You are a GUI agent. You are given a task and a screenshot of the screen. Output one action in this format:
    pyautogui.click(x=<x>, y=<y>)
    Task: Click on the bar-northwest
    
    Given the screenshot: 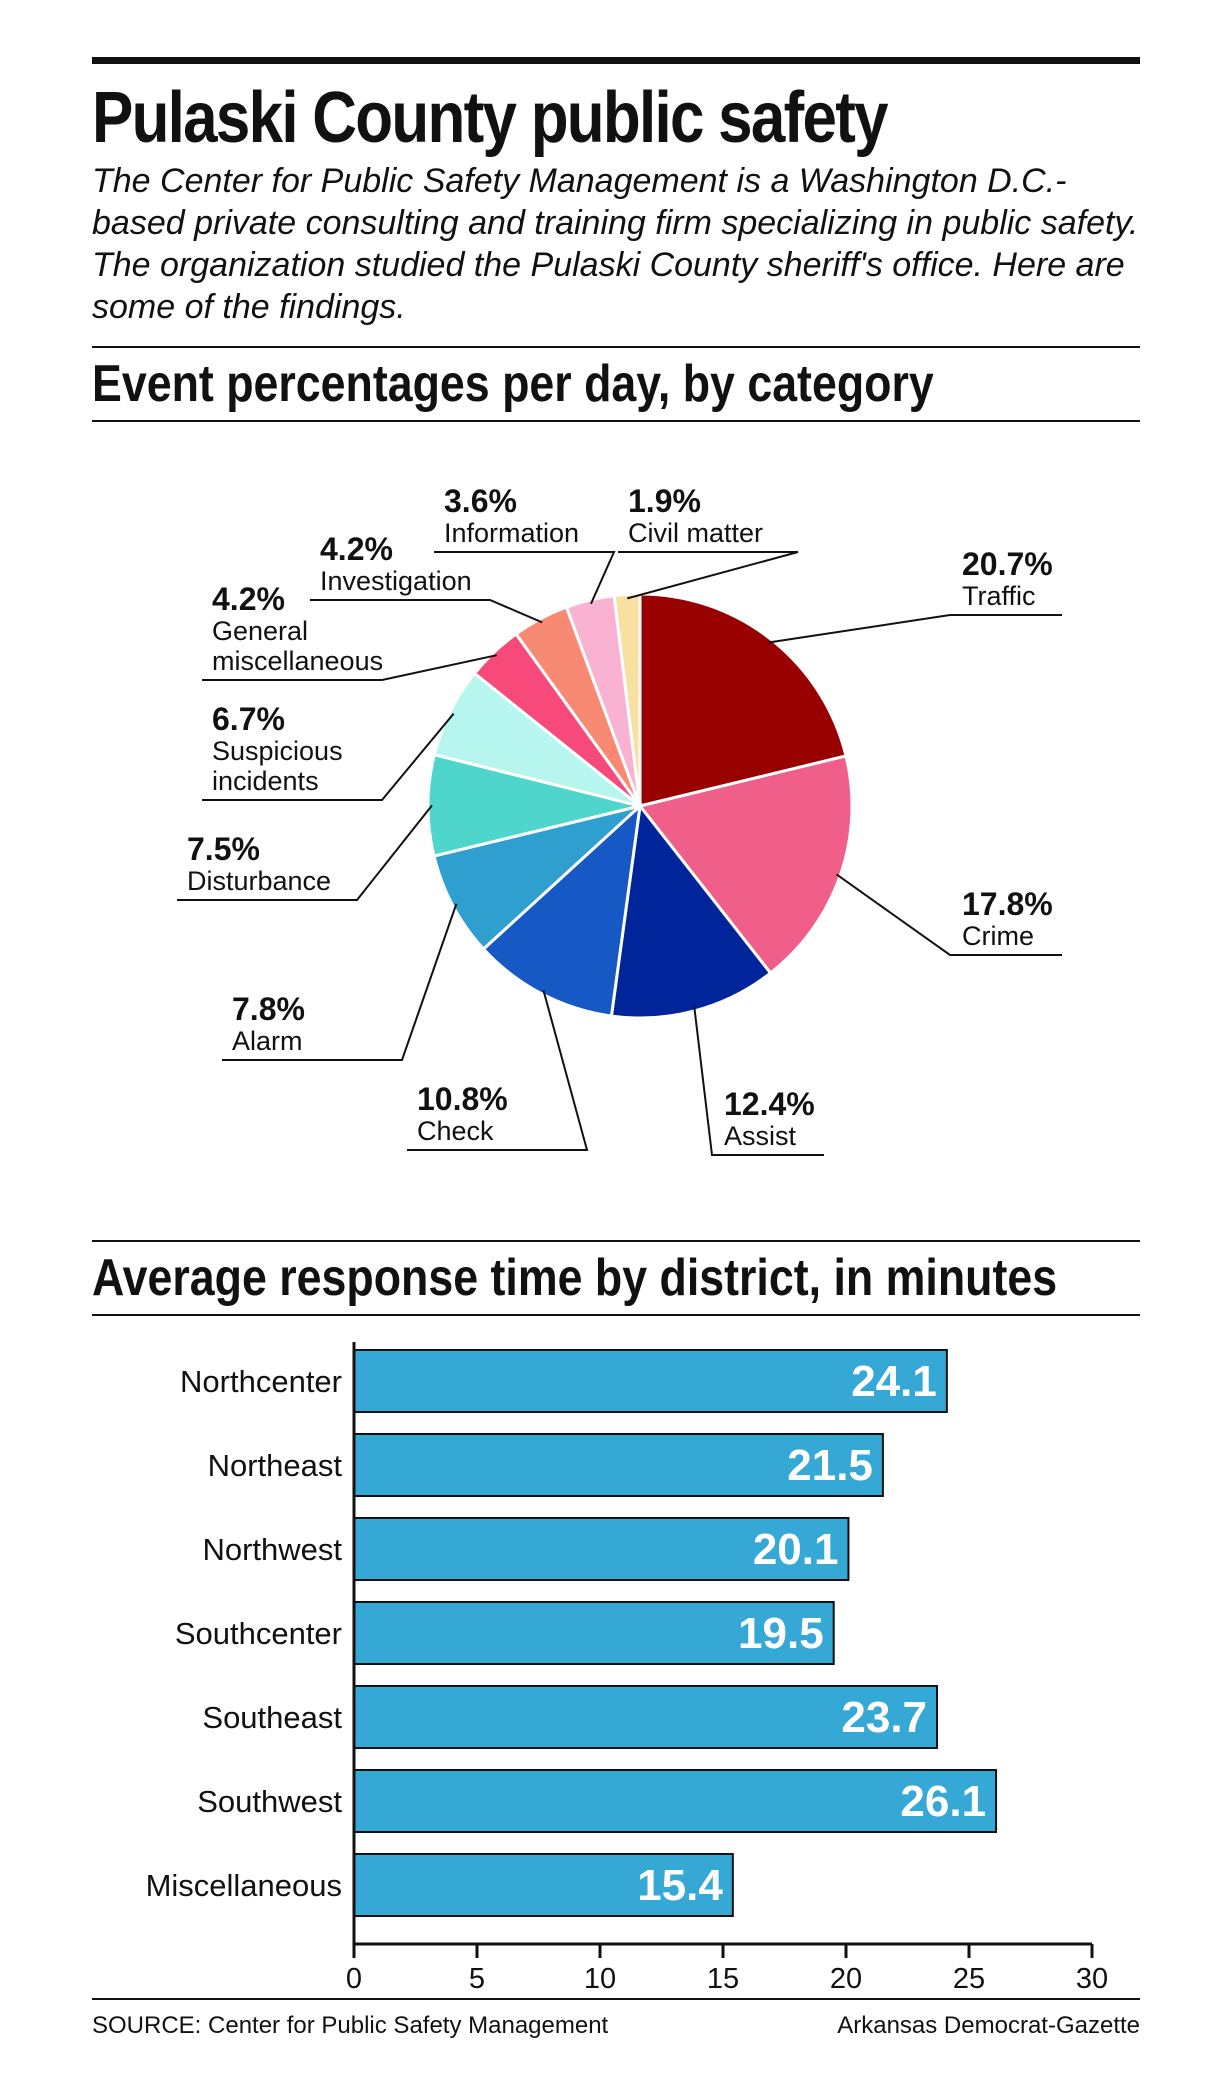 What is the action you would take?
    pyautogui.click(x=601, y=1549)
    